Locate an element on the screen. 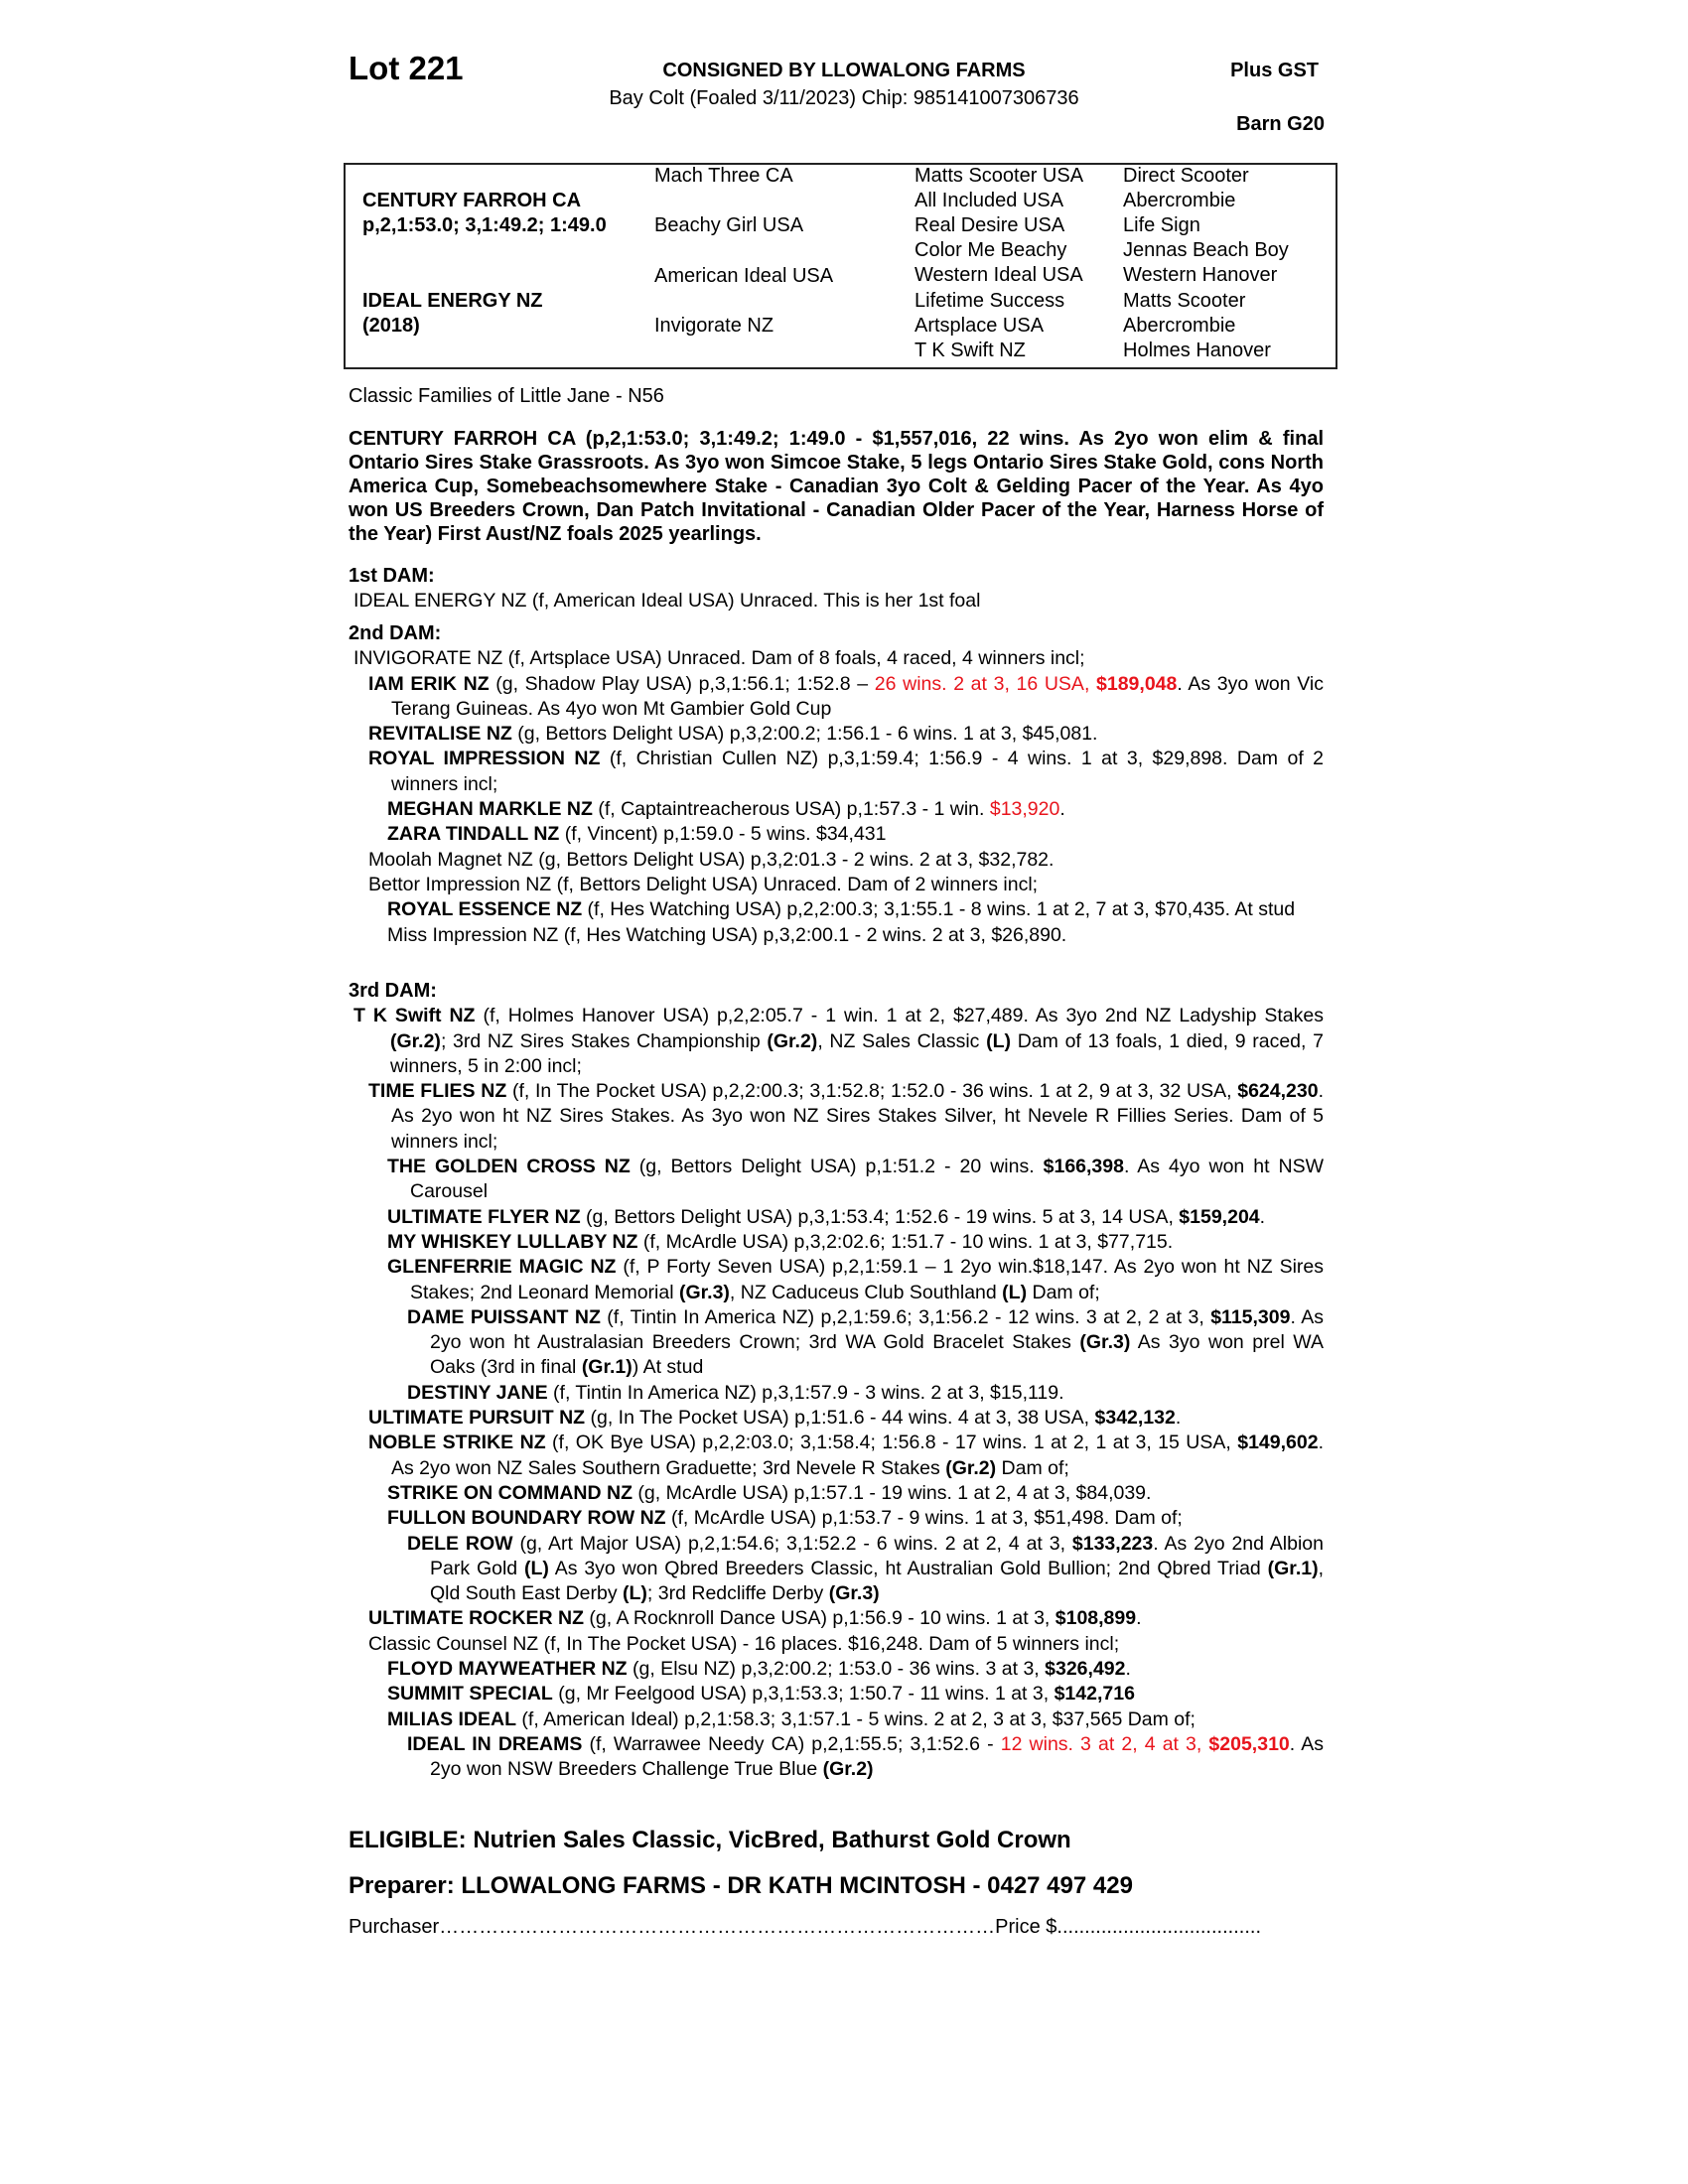 This screenshot has width=1688, height=2184. entry-text: ; 3rd Redcliffe Derby is located at coordinates (737, 1593).